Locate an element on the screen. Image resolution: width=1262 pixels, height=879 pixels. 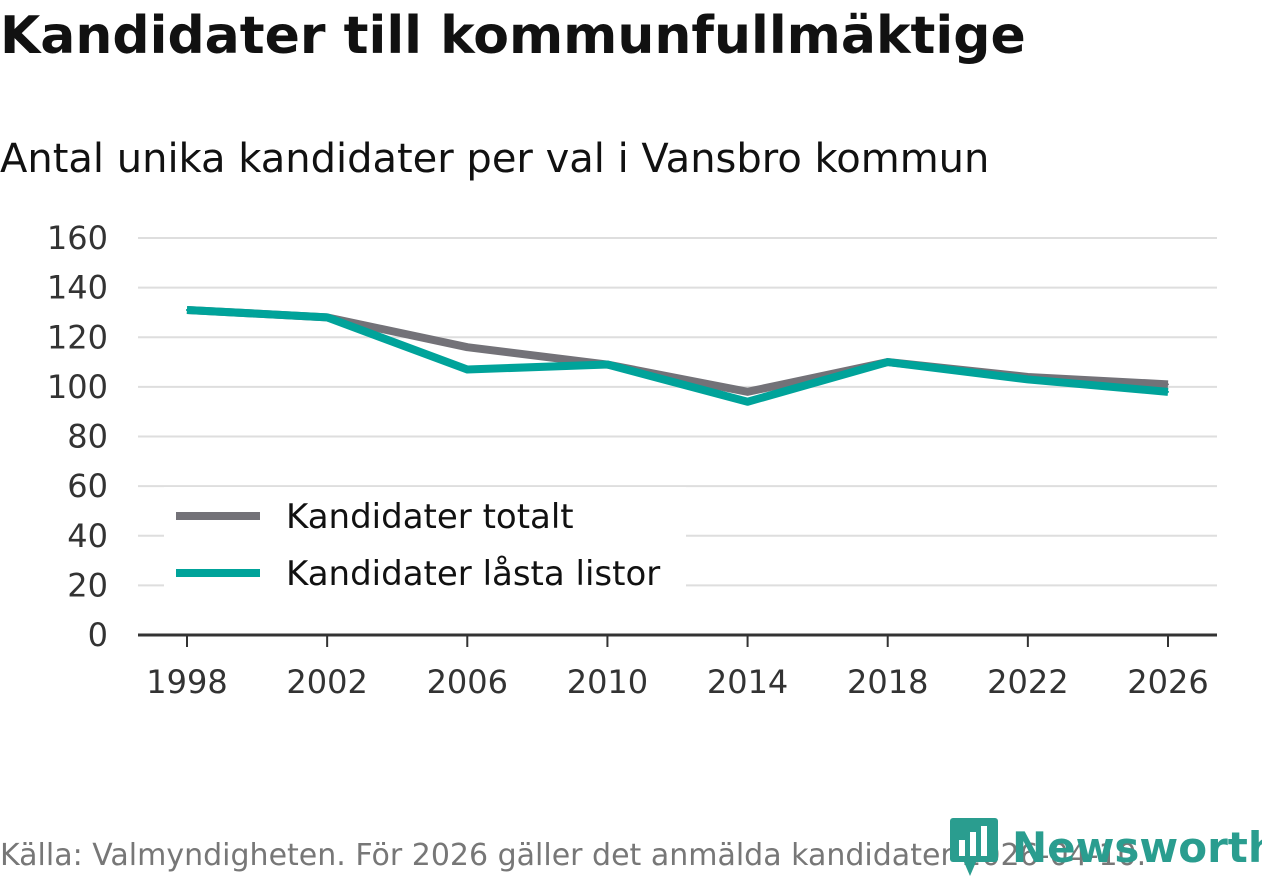
brand-logo: Newsworthy is located at coordinates (1106, 847).